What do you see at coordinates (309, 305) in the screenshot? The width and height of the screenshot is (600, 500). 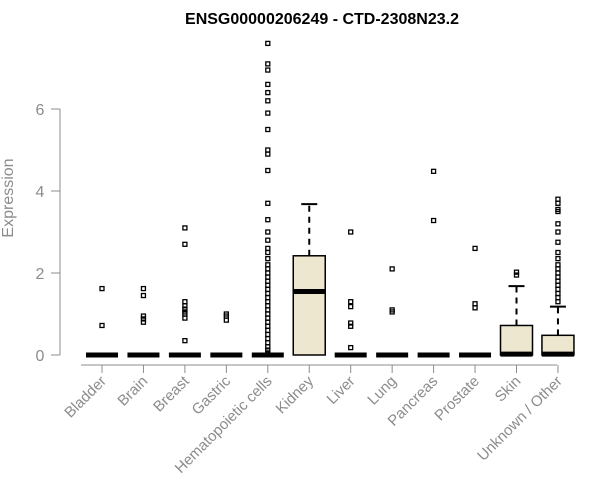 I see `box-iqr` at bounding box center [309, 305].